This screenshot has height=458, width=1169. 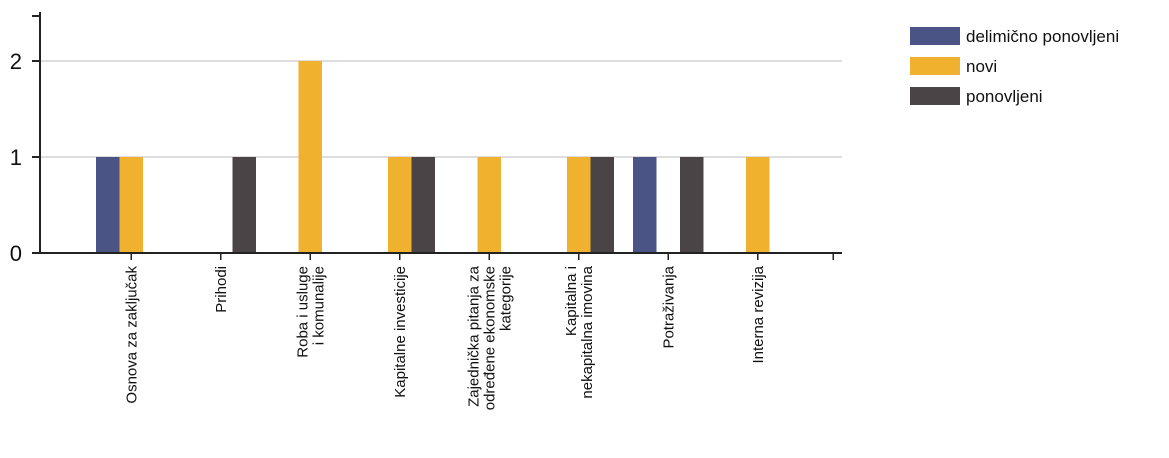 I want to click on category-label: nekapitalna imovina, so click(x=587, y=331).